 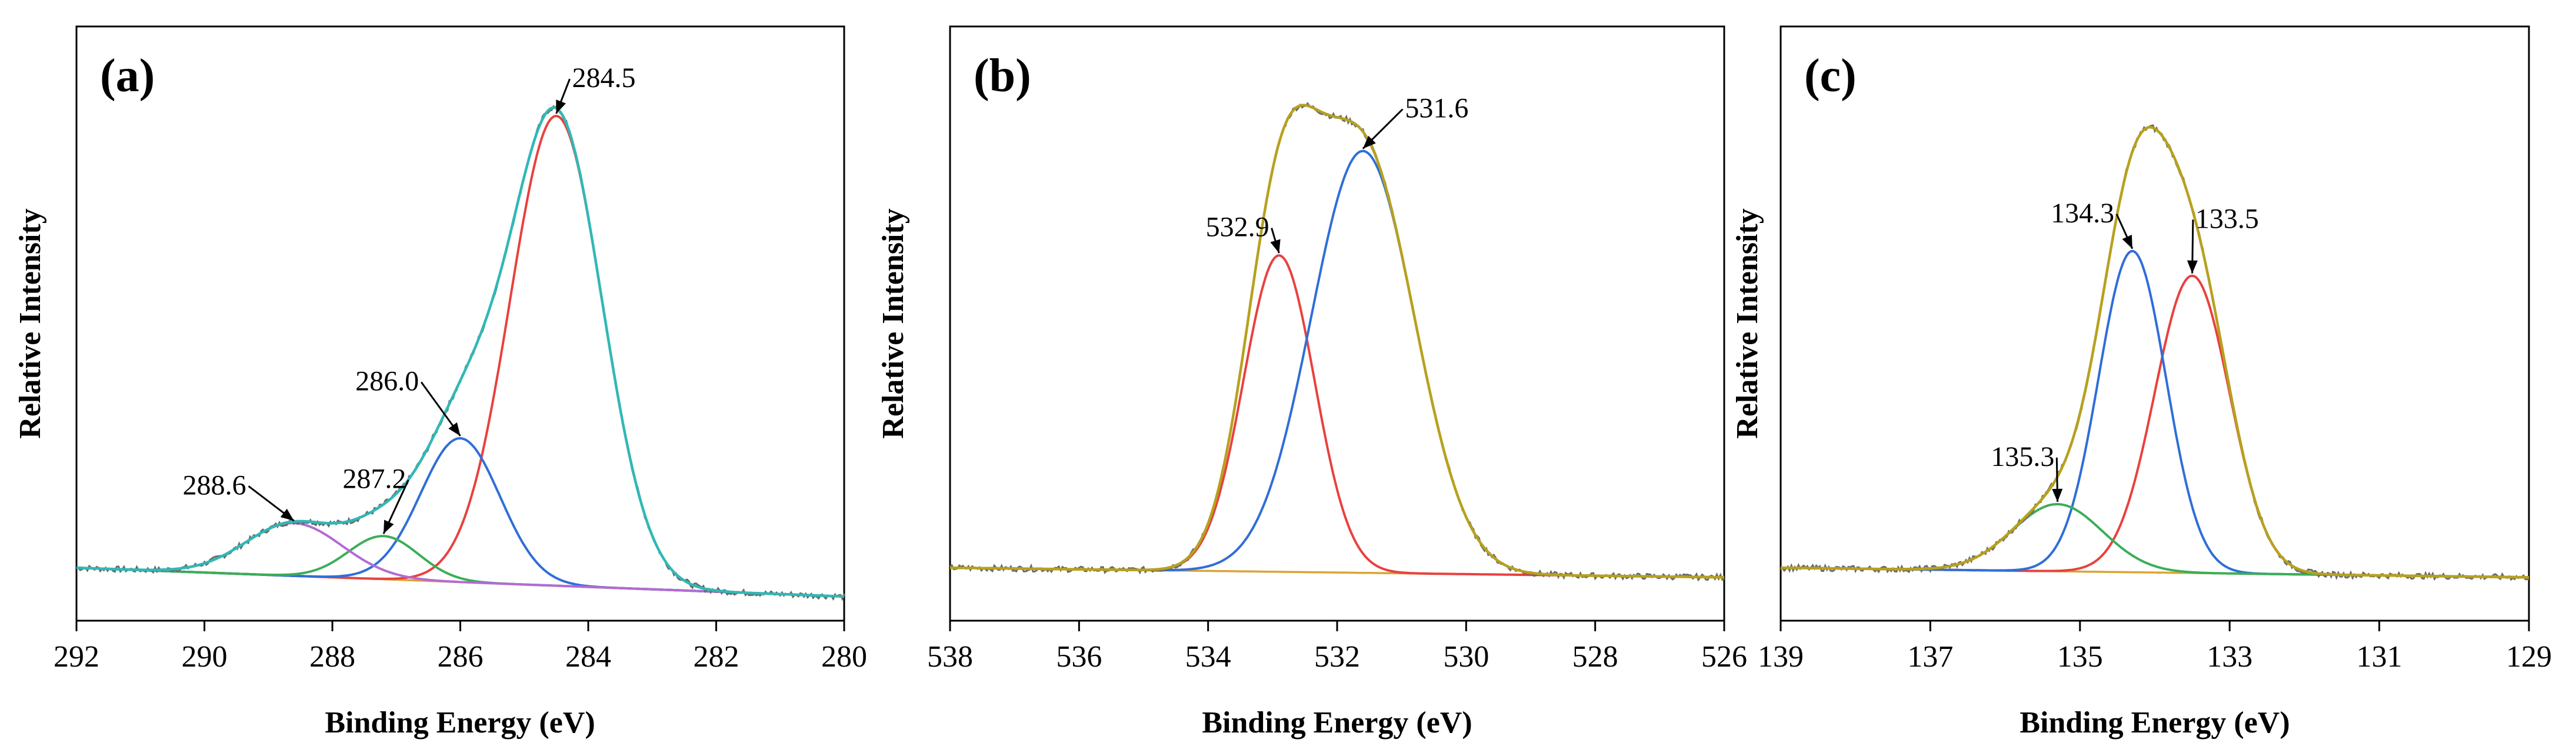 I want to click on peak-annotation: 135.3, so click(x=2023, y=456).